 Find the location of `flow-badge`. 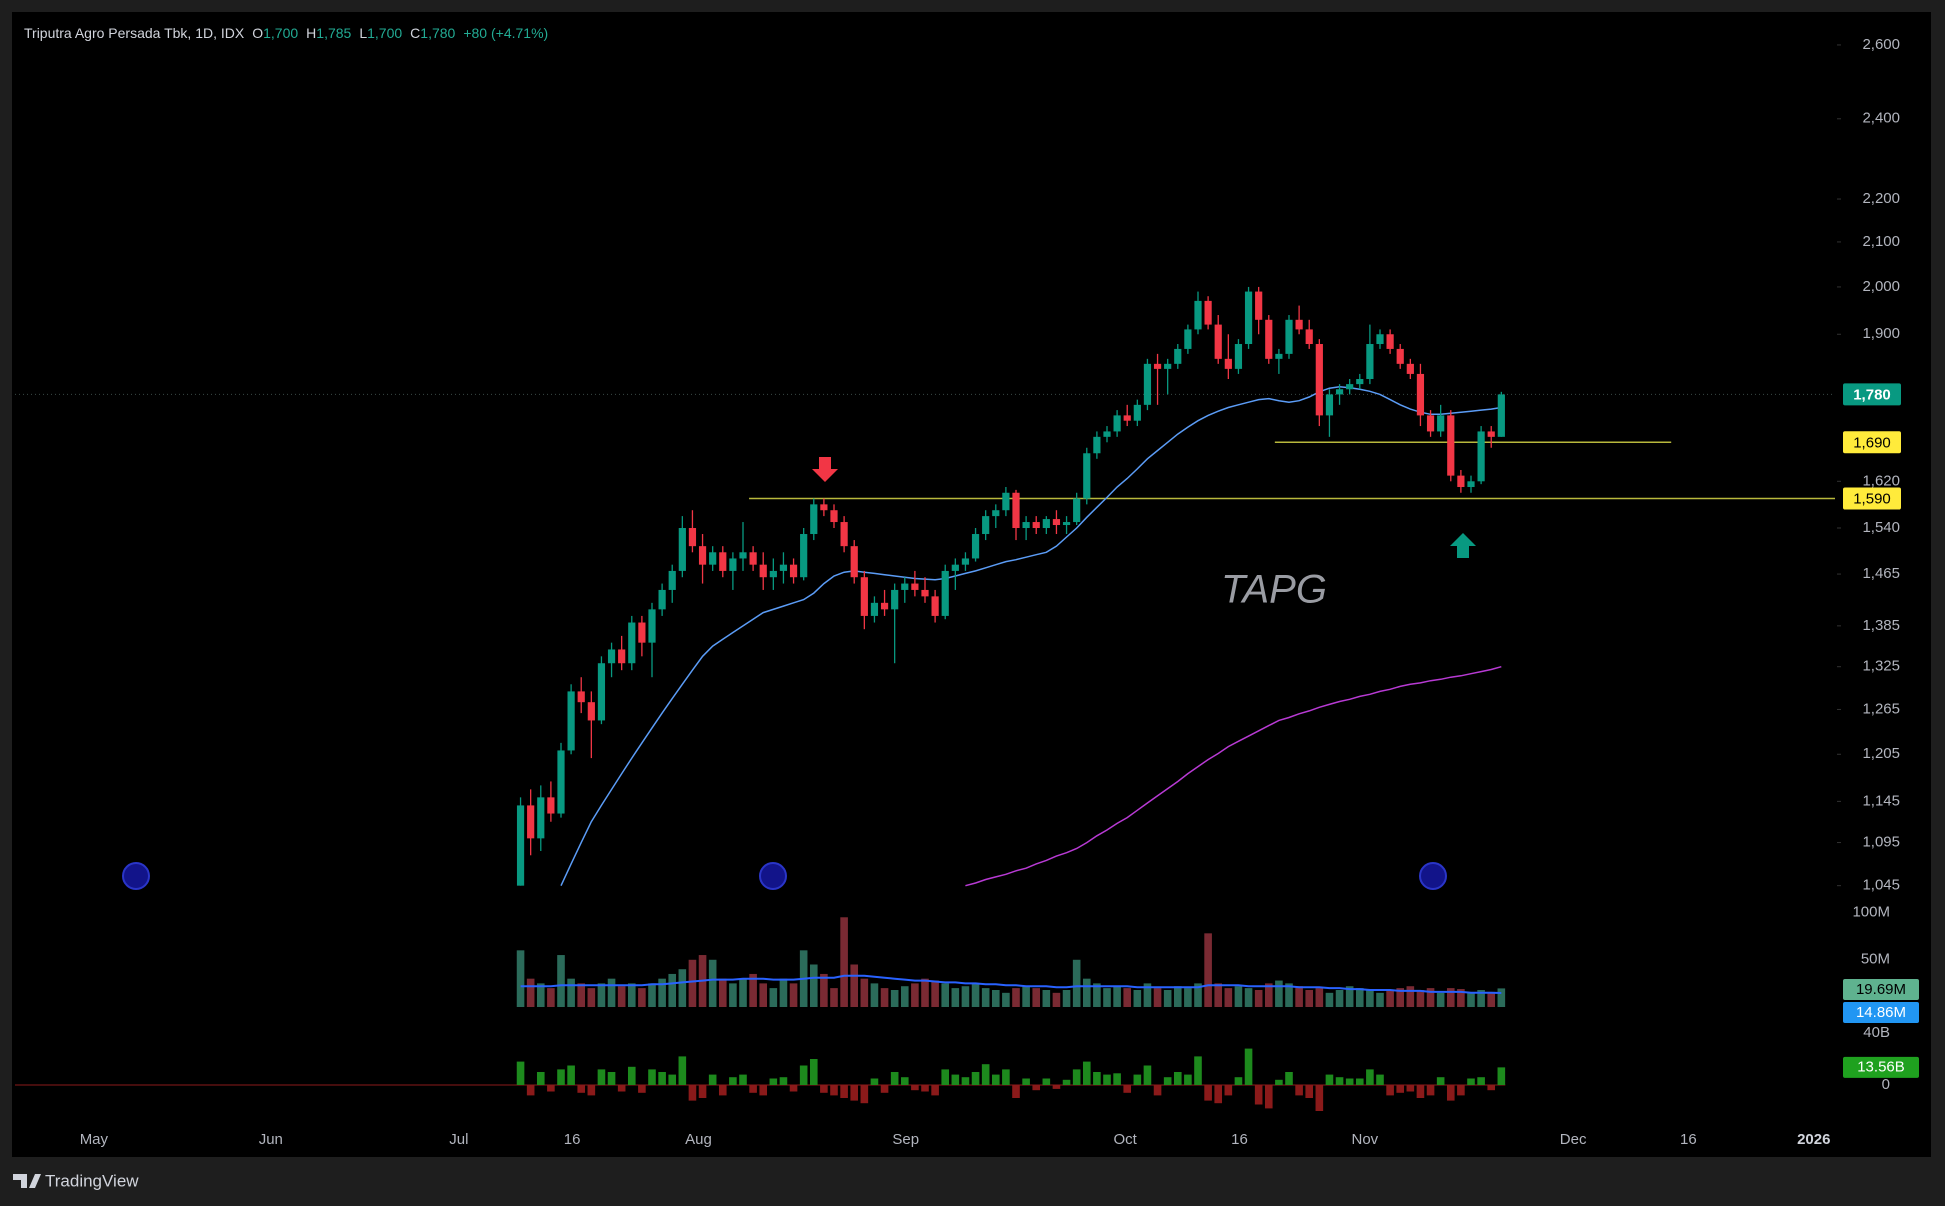

flow-badge is located at coordinates (1881, 1067).